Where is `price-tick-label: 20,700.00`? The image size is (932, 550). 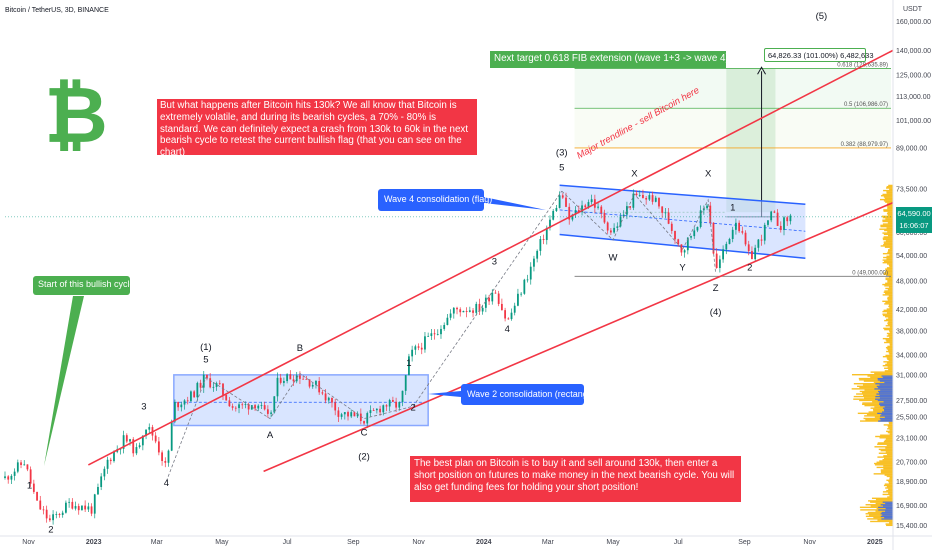
price-tick-label: 20,700.00 is located at coordinates (911, 462).